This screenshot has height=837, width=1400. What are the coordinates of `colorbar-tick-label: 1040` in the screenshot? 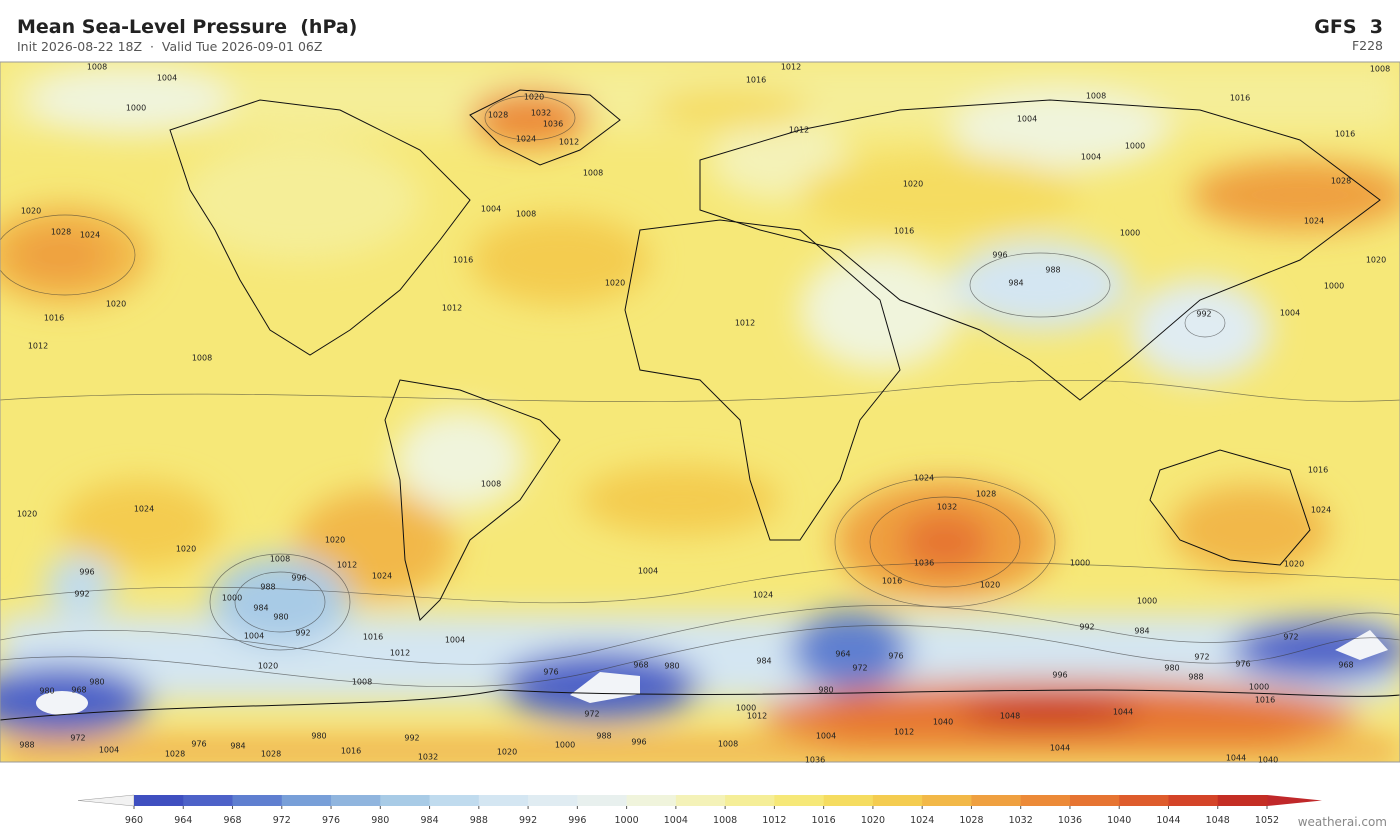 It's located at (1119, 820).